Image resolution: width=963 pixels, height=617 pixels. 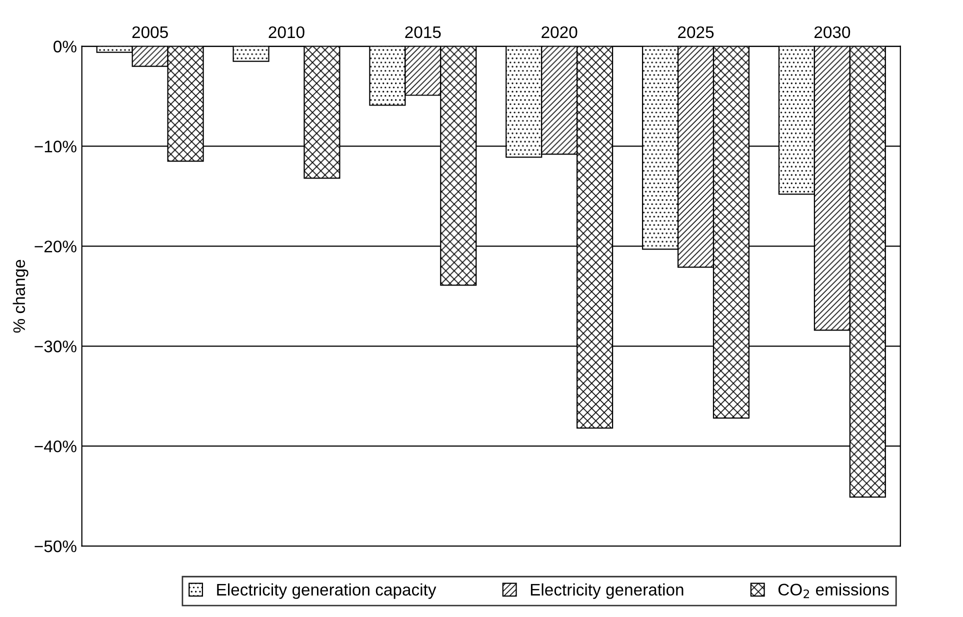 I want to click on legend-label: Electricity generation capacity, so click(x=326, y=591).